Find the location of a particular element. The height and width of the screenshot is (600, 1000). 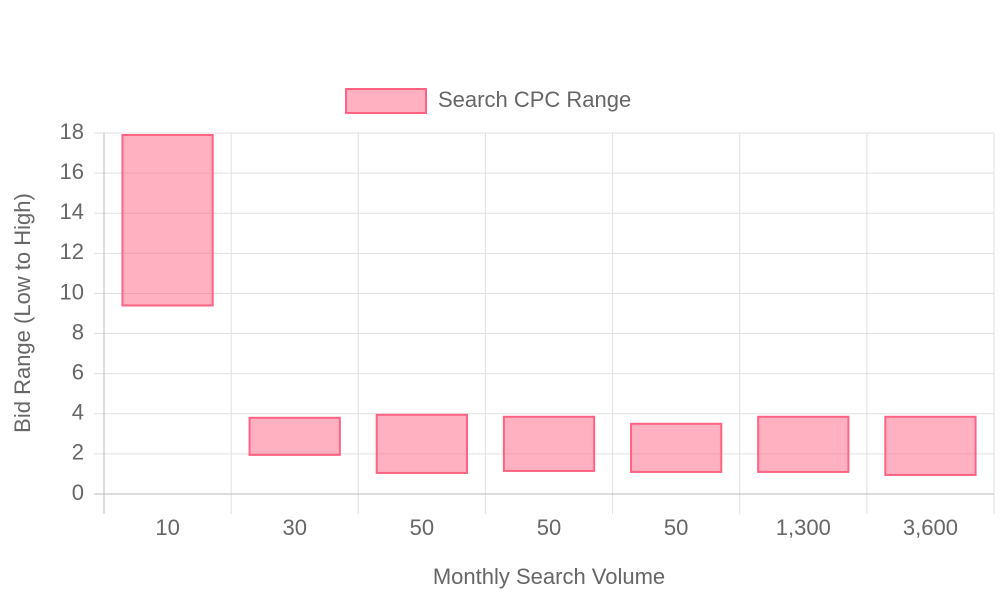

legend-swatch is located at coordinates (386, 101).